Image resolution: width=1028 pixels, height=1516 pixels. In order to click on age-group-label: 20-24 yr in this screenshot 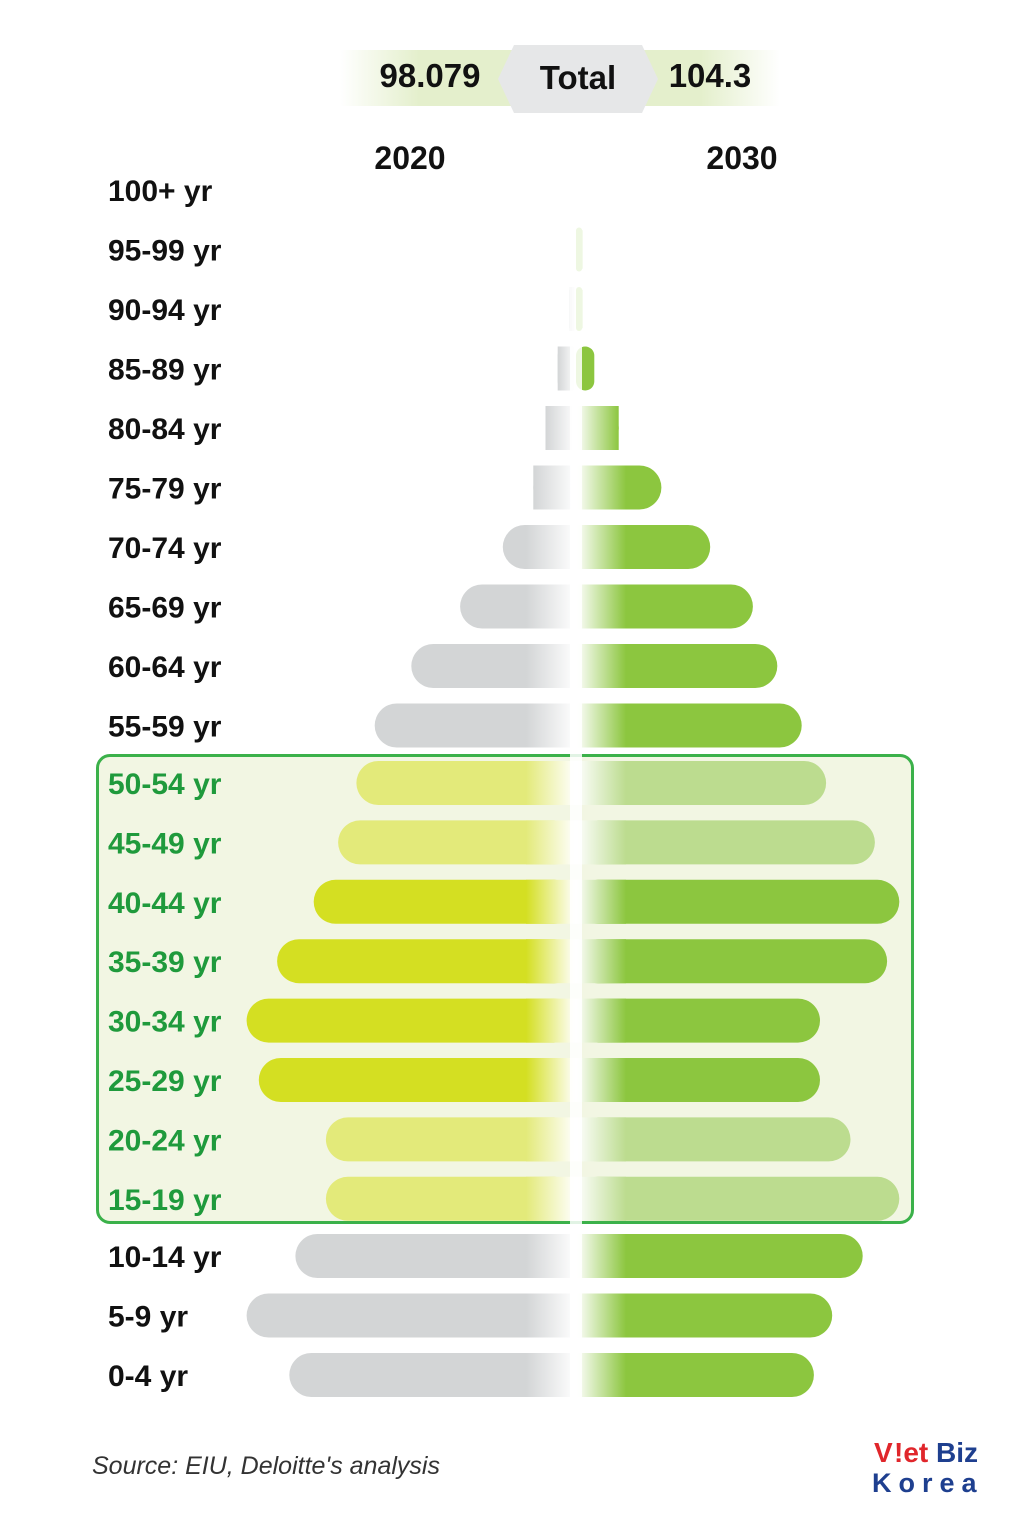, I will do `click(165, 1140)`.